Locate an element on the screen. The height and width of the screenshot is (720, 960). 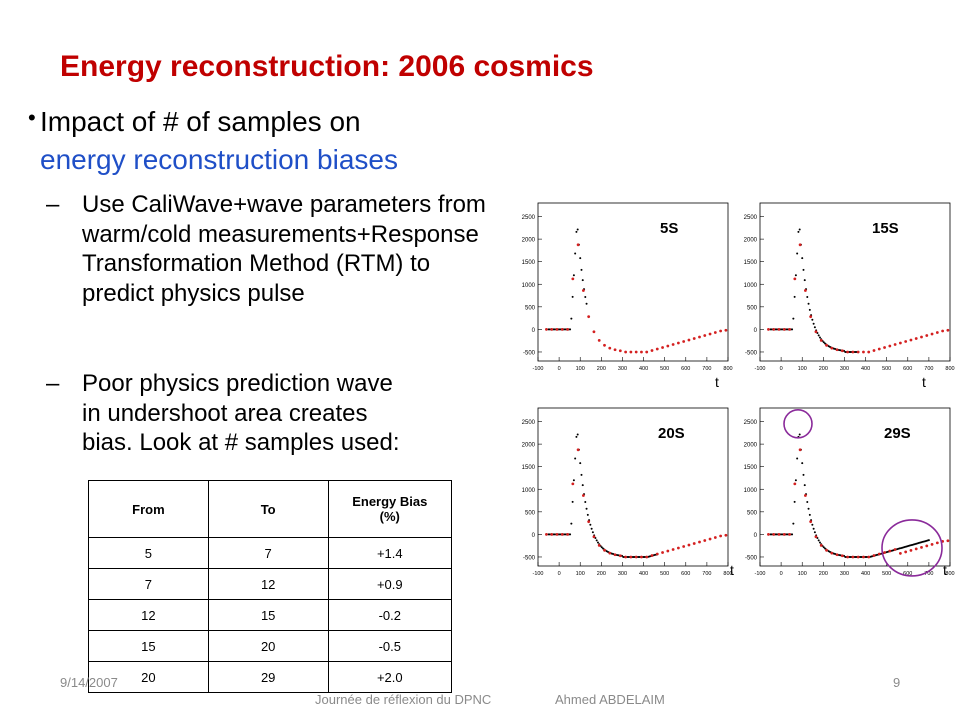
cell-to: 12 is located at coordinates (268, 584).